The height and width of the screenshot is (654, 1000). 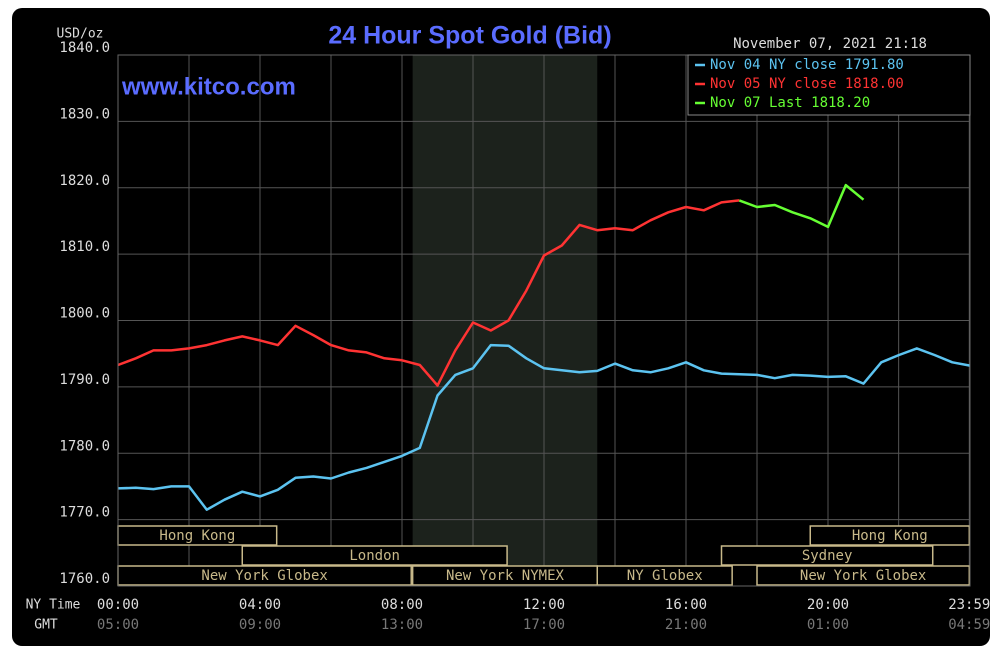 What do you see at coordinates (505, 576) in the screenshot?
I see `session-label: New York NYMEX` at bounding box center [505, 576].